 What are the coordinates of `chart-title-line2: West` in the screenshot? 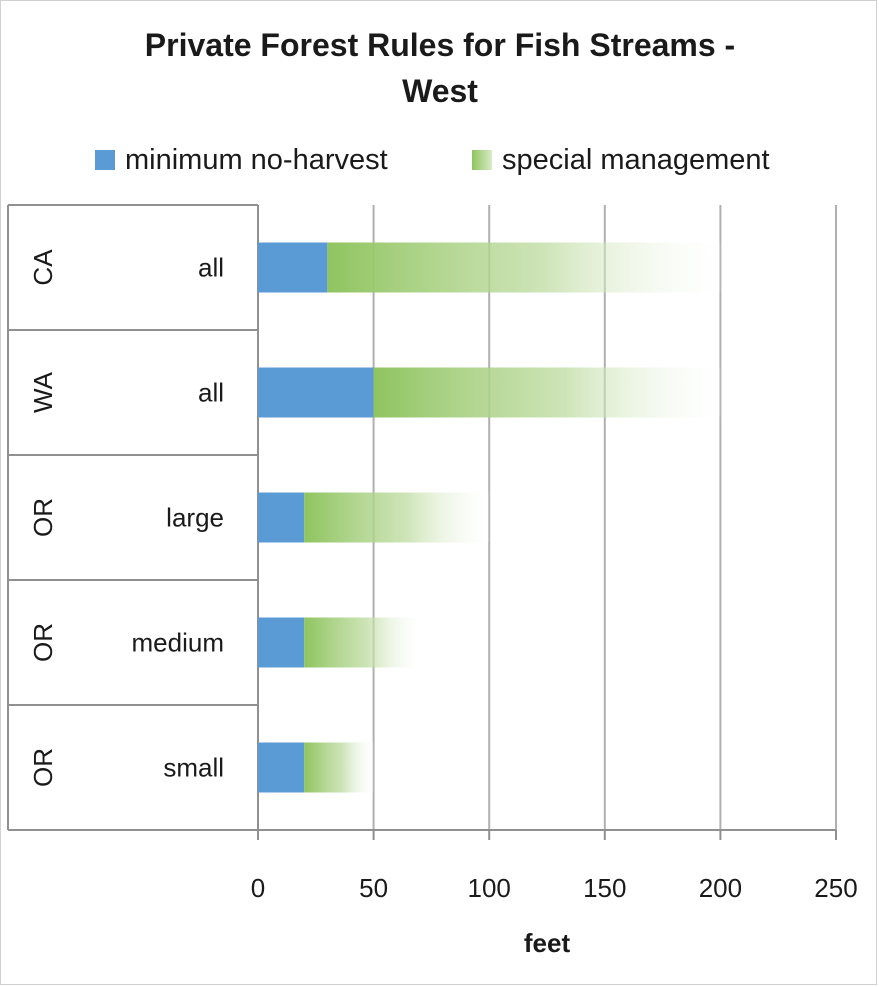 It's located at (440, 91).